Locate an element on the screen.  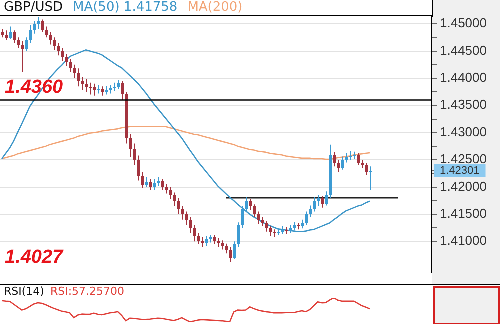
text: MA(50) 1.41758 is located at coordinates (125, 7).